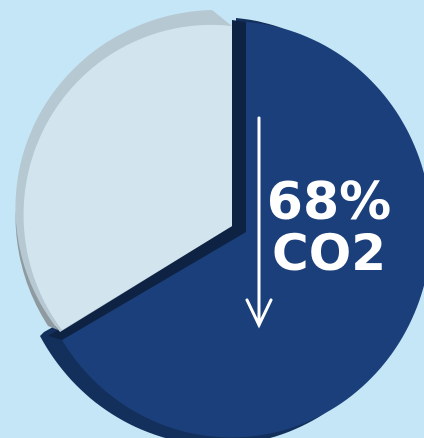  I want to click on co2-label: CO2, so click(329, 253).